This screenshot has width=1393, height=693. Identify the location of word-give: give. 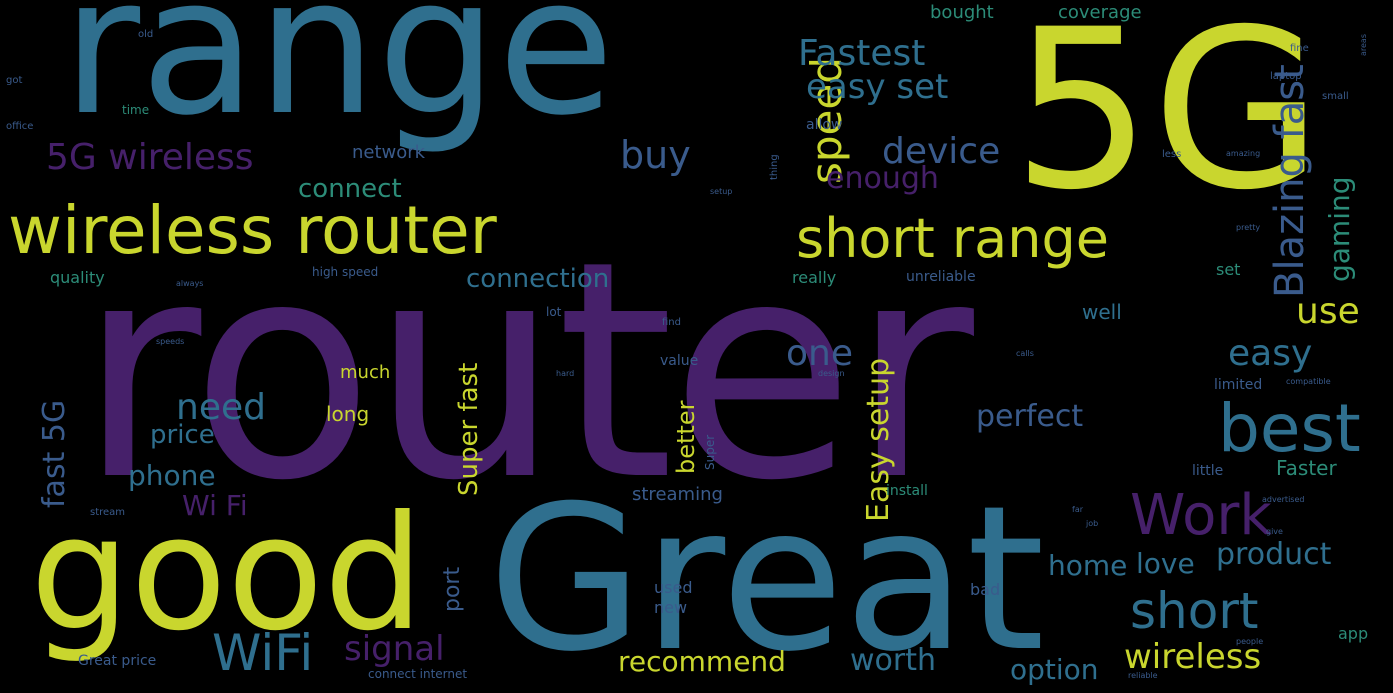
(1274, 531).